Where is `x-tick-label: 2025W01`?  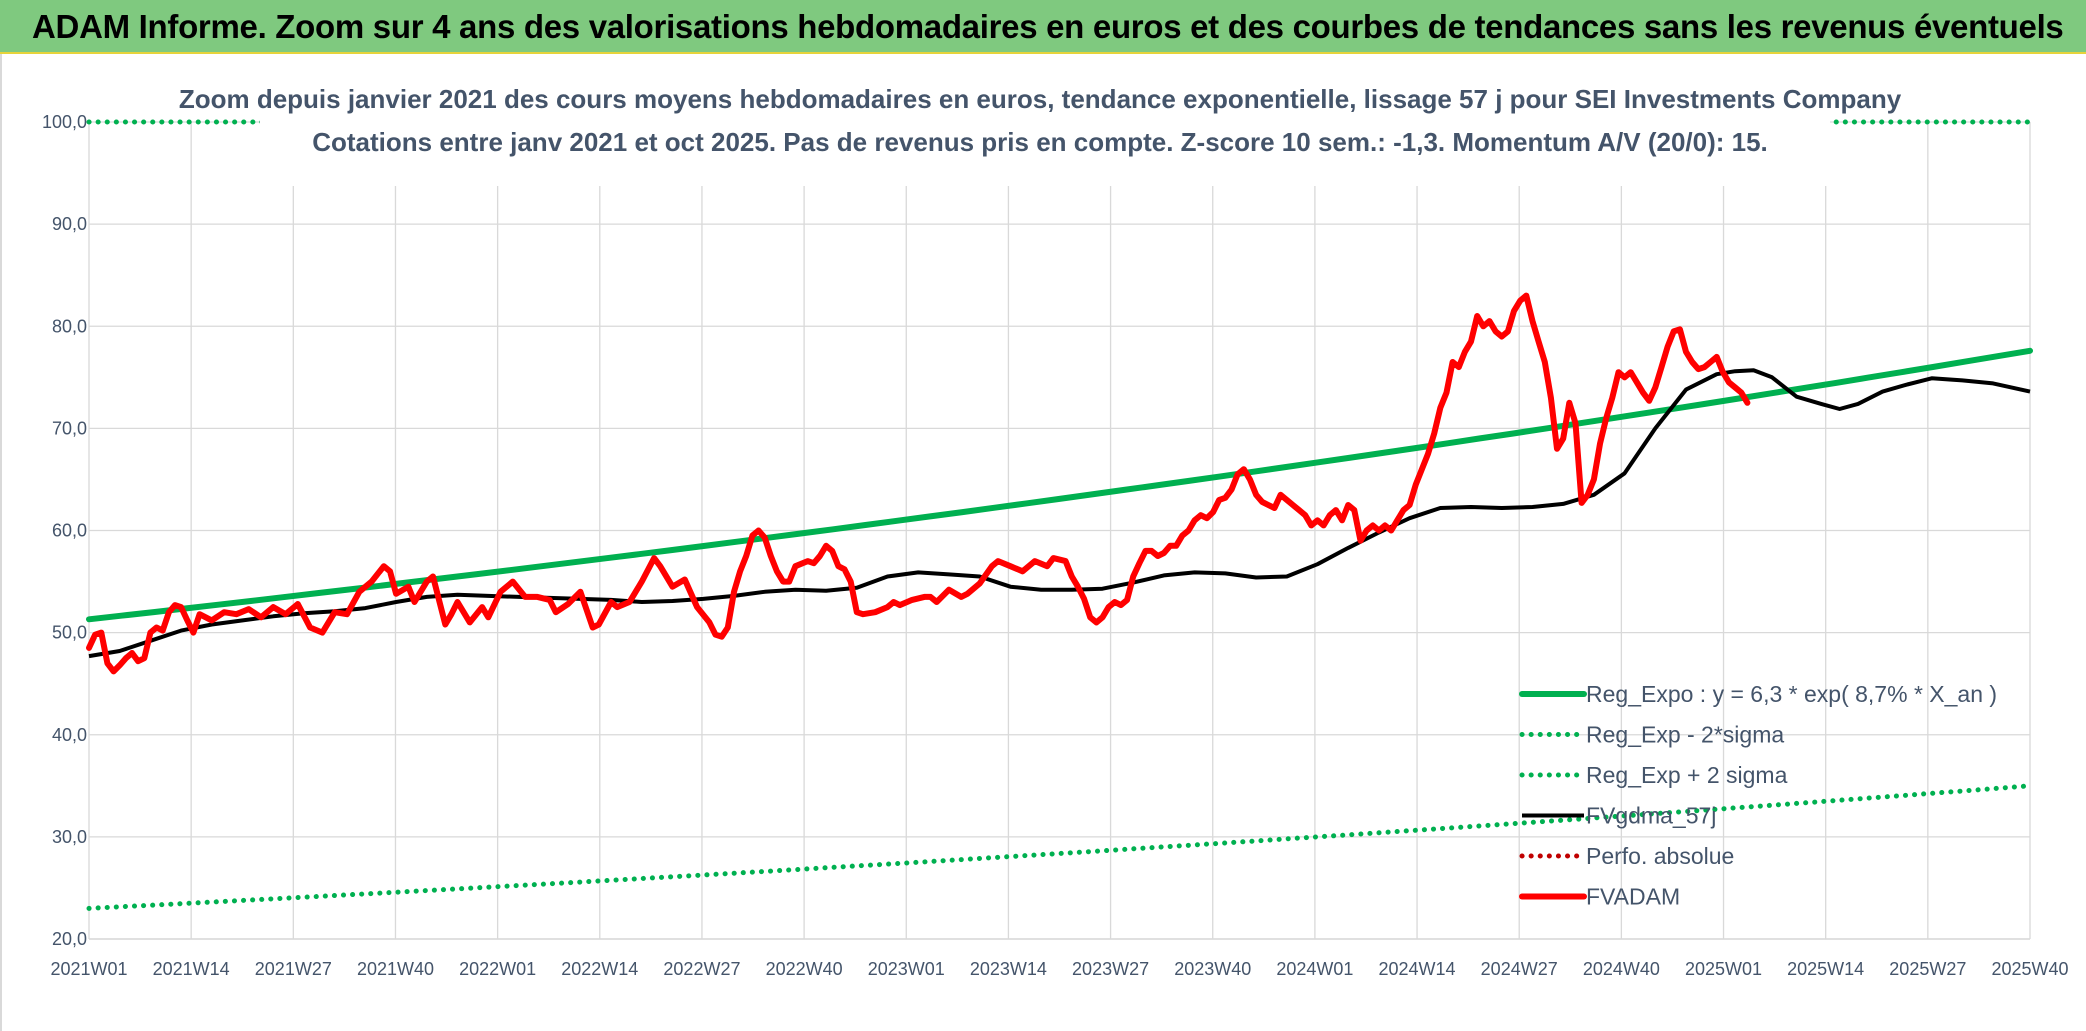
x-tick-label: 2025W01 is located at coordinates (1723, 969).